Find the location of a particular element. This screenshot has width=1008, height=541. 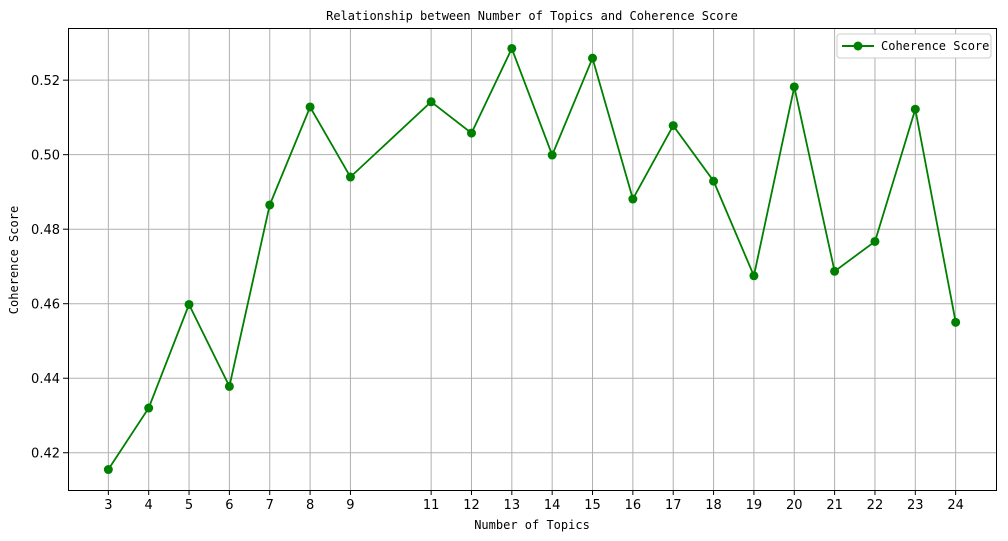

x-tick-label: 21 is located at coordinates (834, 505).